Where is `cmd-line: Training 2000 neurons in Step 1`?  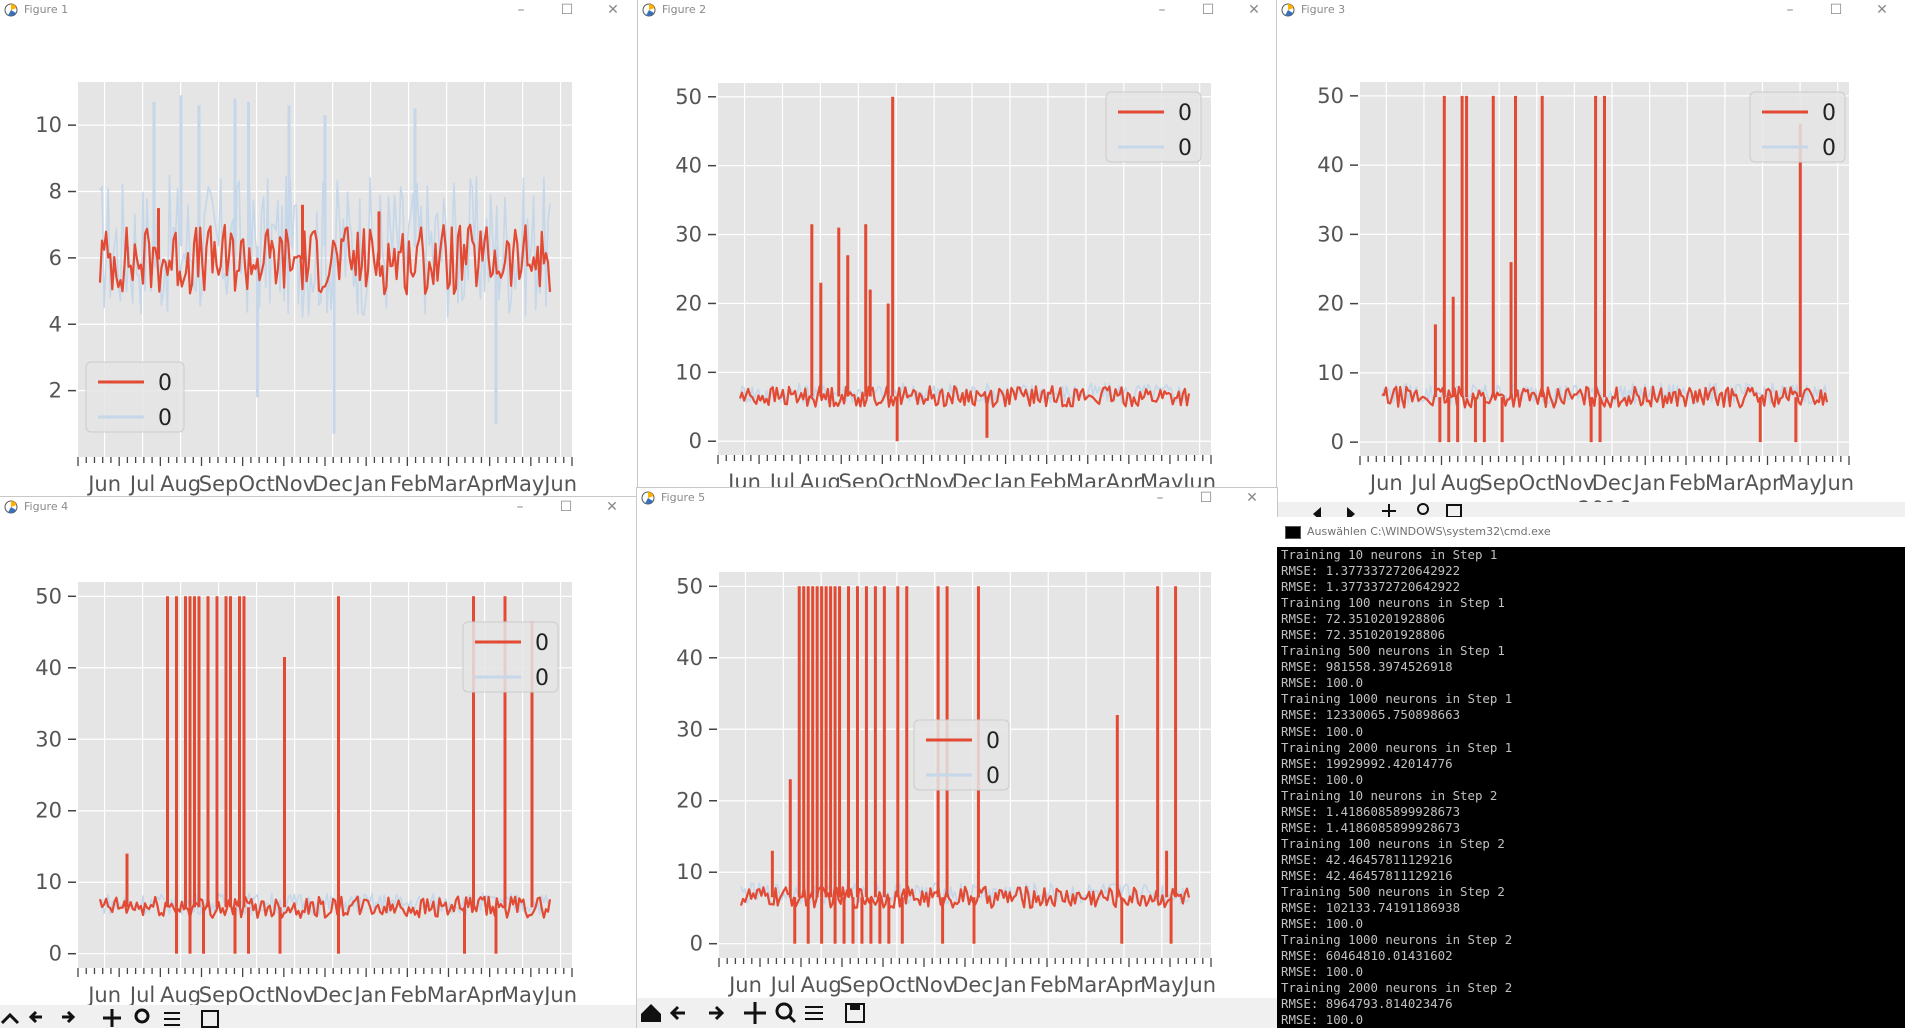
cmd-line: Training 2000 neurons in Step 1 is located at coordinates (1397, 747).